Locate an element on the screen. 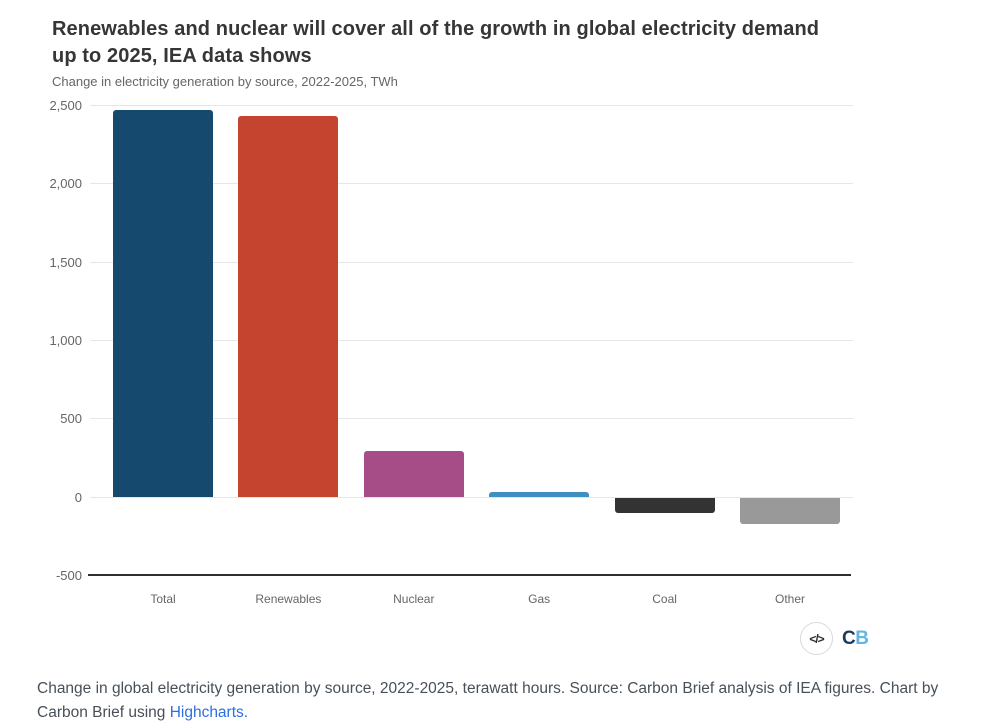 The image size is (997, 726). chart-footer: </> CB is located at coordinates (834, 638).